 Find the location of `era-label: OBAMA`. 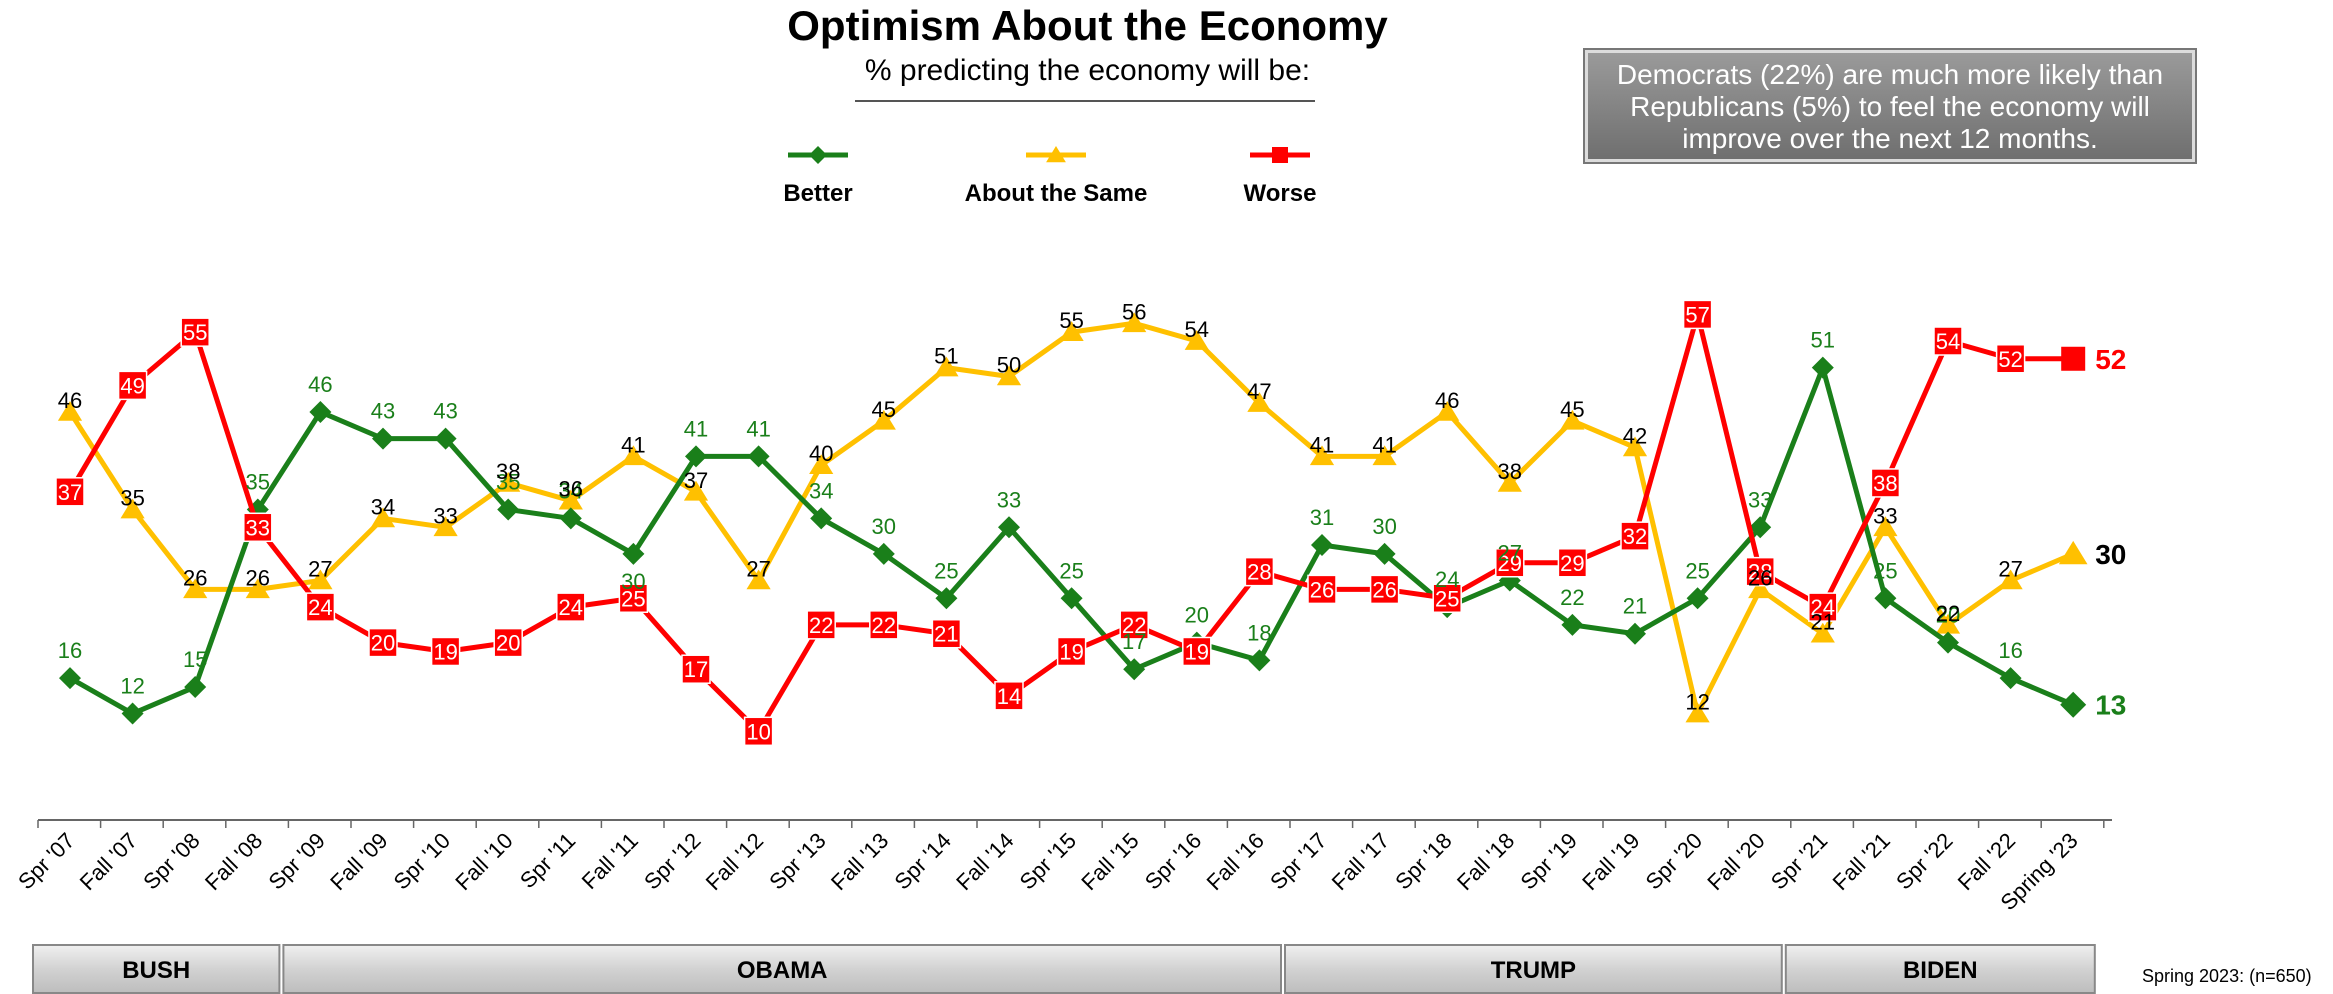

era-label: OBAMA is located at coordinates (782, 970).